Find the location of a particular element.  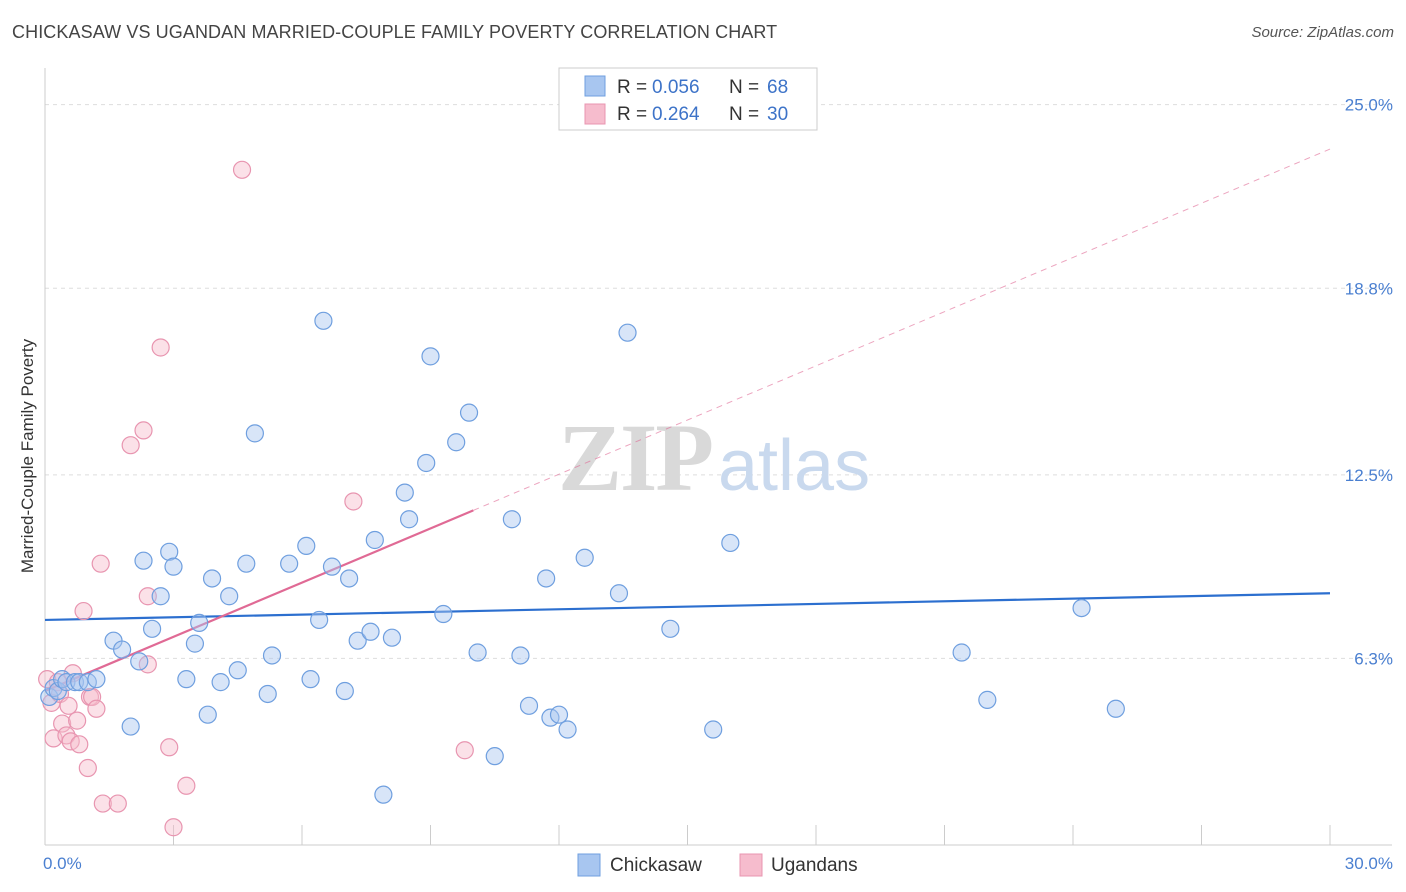

bottom-legend-swatch-chickasaw is located at coordinates (589, 865).